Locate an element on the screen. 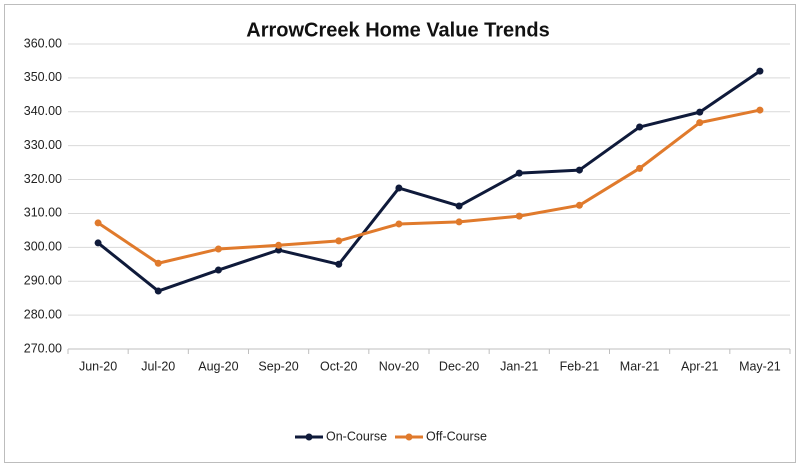  y-tick-label: 310.00 is located at coordinates (43, 213).